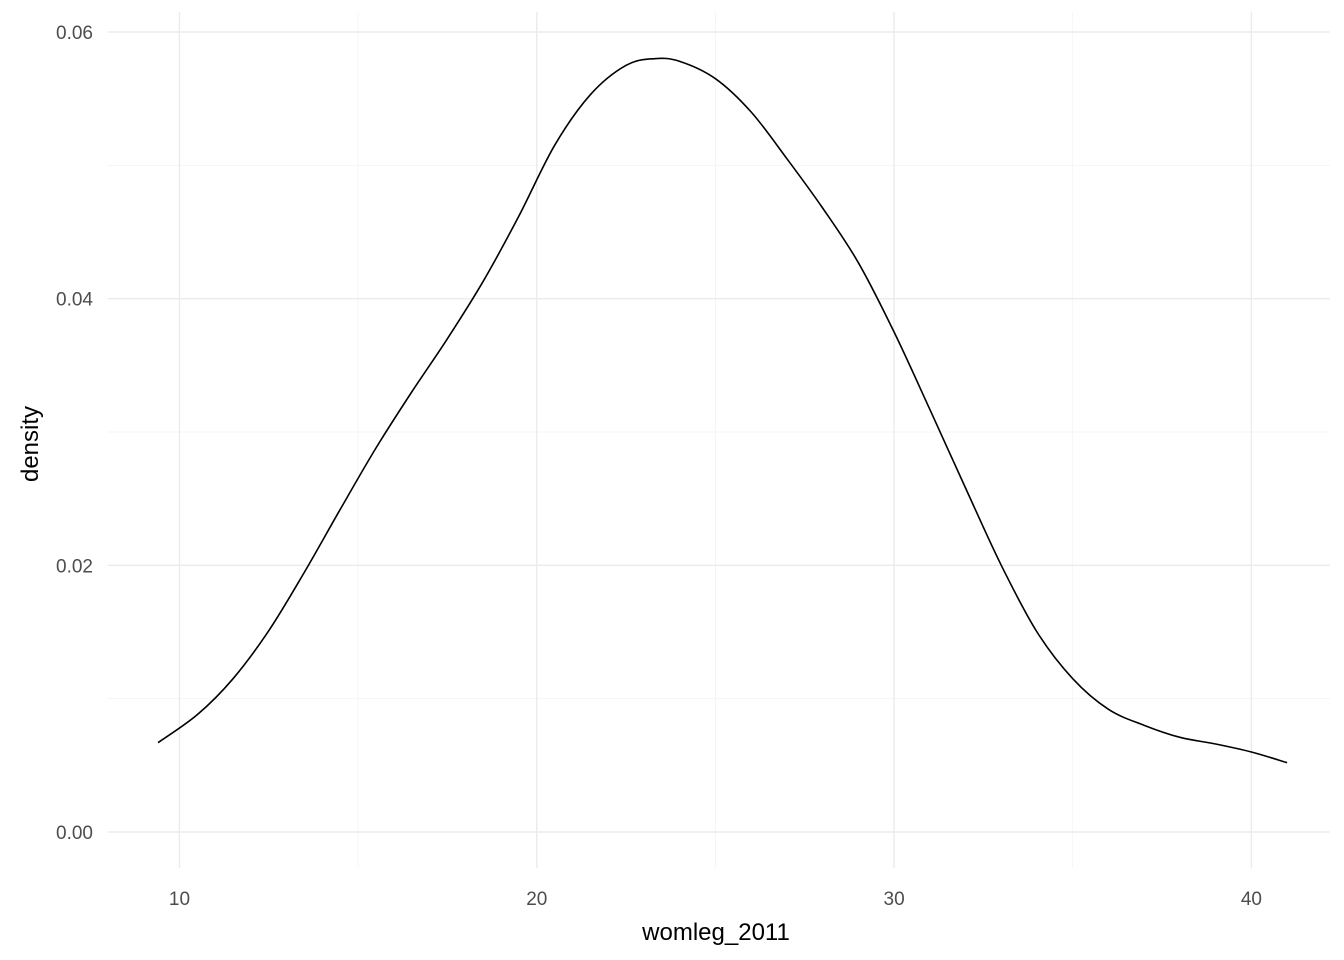 Image resolution: width=1344 pixels, height=960 pixels. I want to click on y-axis-title: density, so click(30, 444).